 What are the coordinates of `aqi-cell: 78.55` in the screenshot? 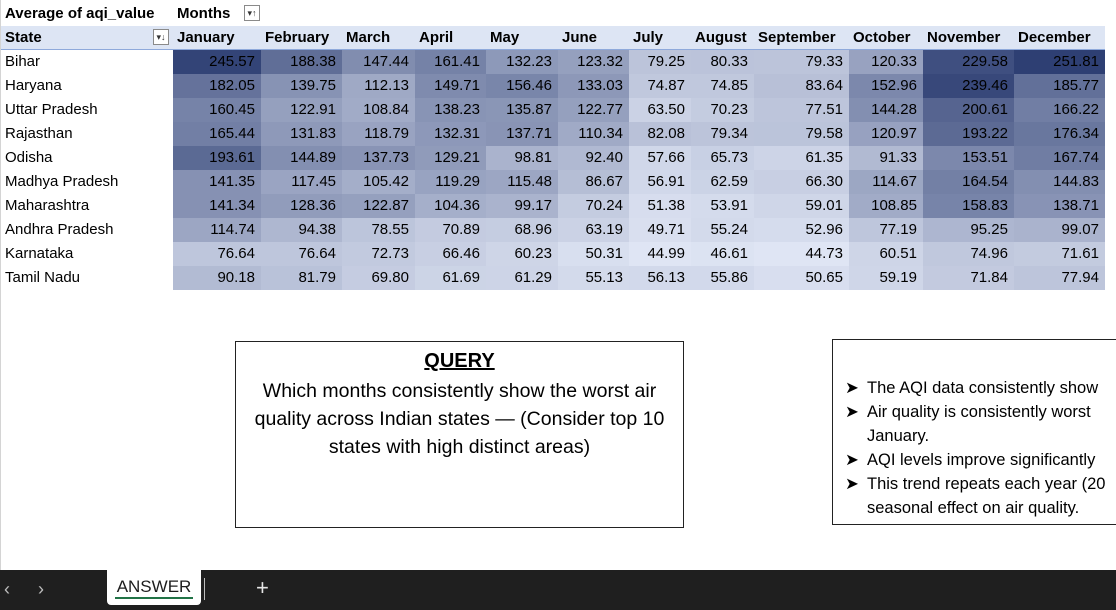 It's located at (378, 230).